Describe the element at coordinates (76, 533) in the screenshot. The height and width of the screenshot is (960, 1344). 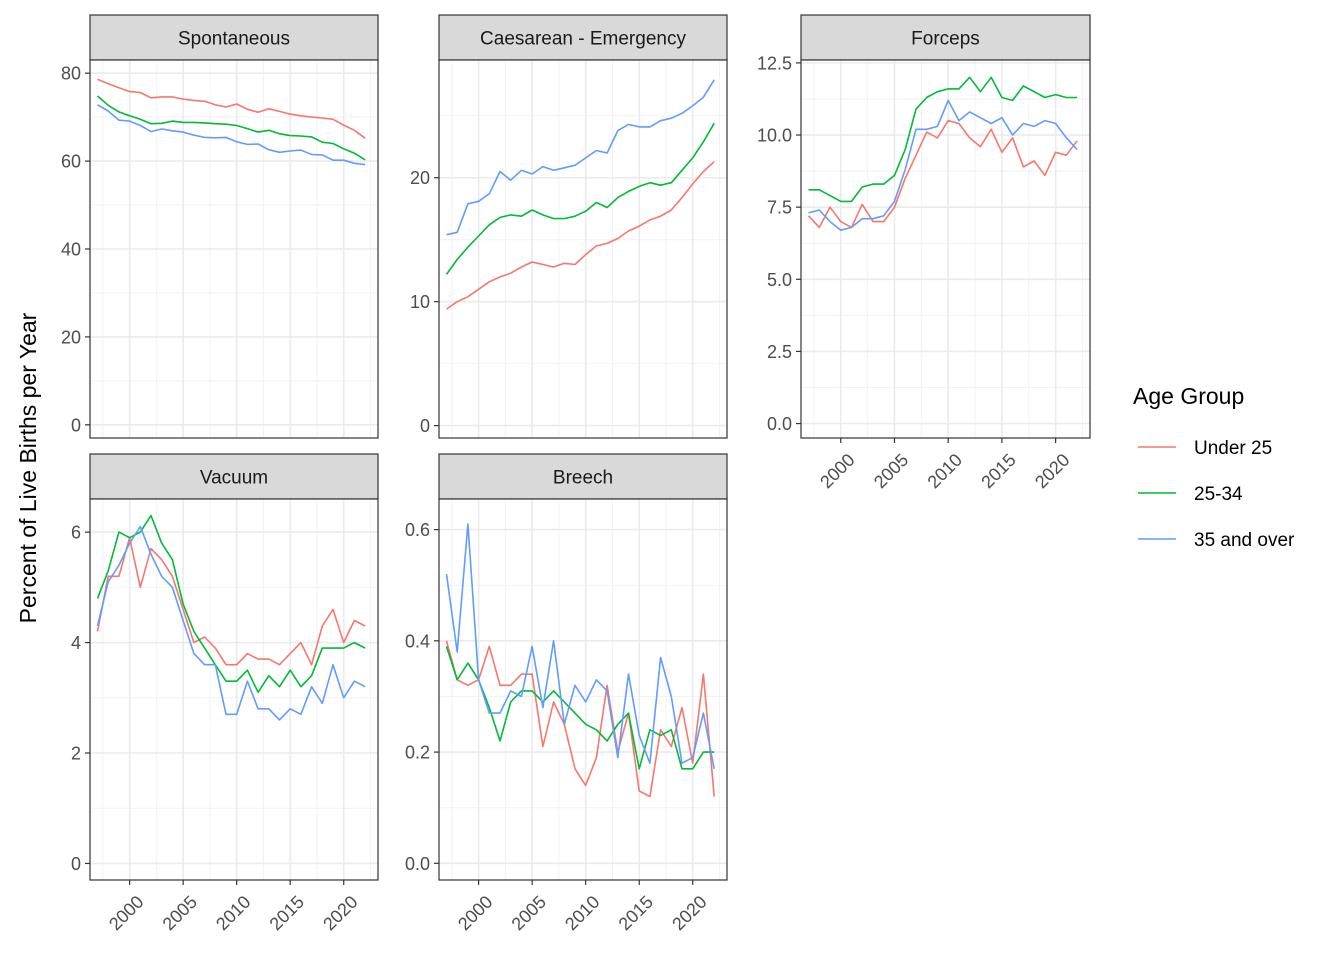
I see `y-tick-label: 6` at that location.